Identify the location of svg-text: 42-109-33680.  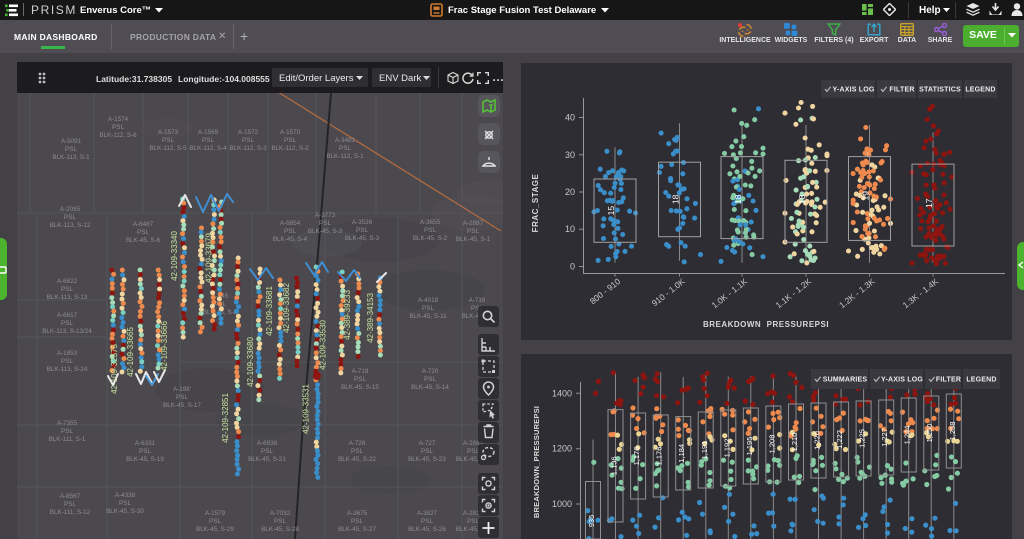
(250, 362).